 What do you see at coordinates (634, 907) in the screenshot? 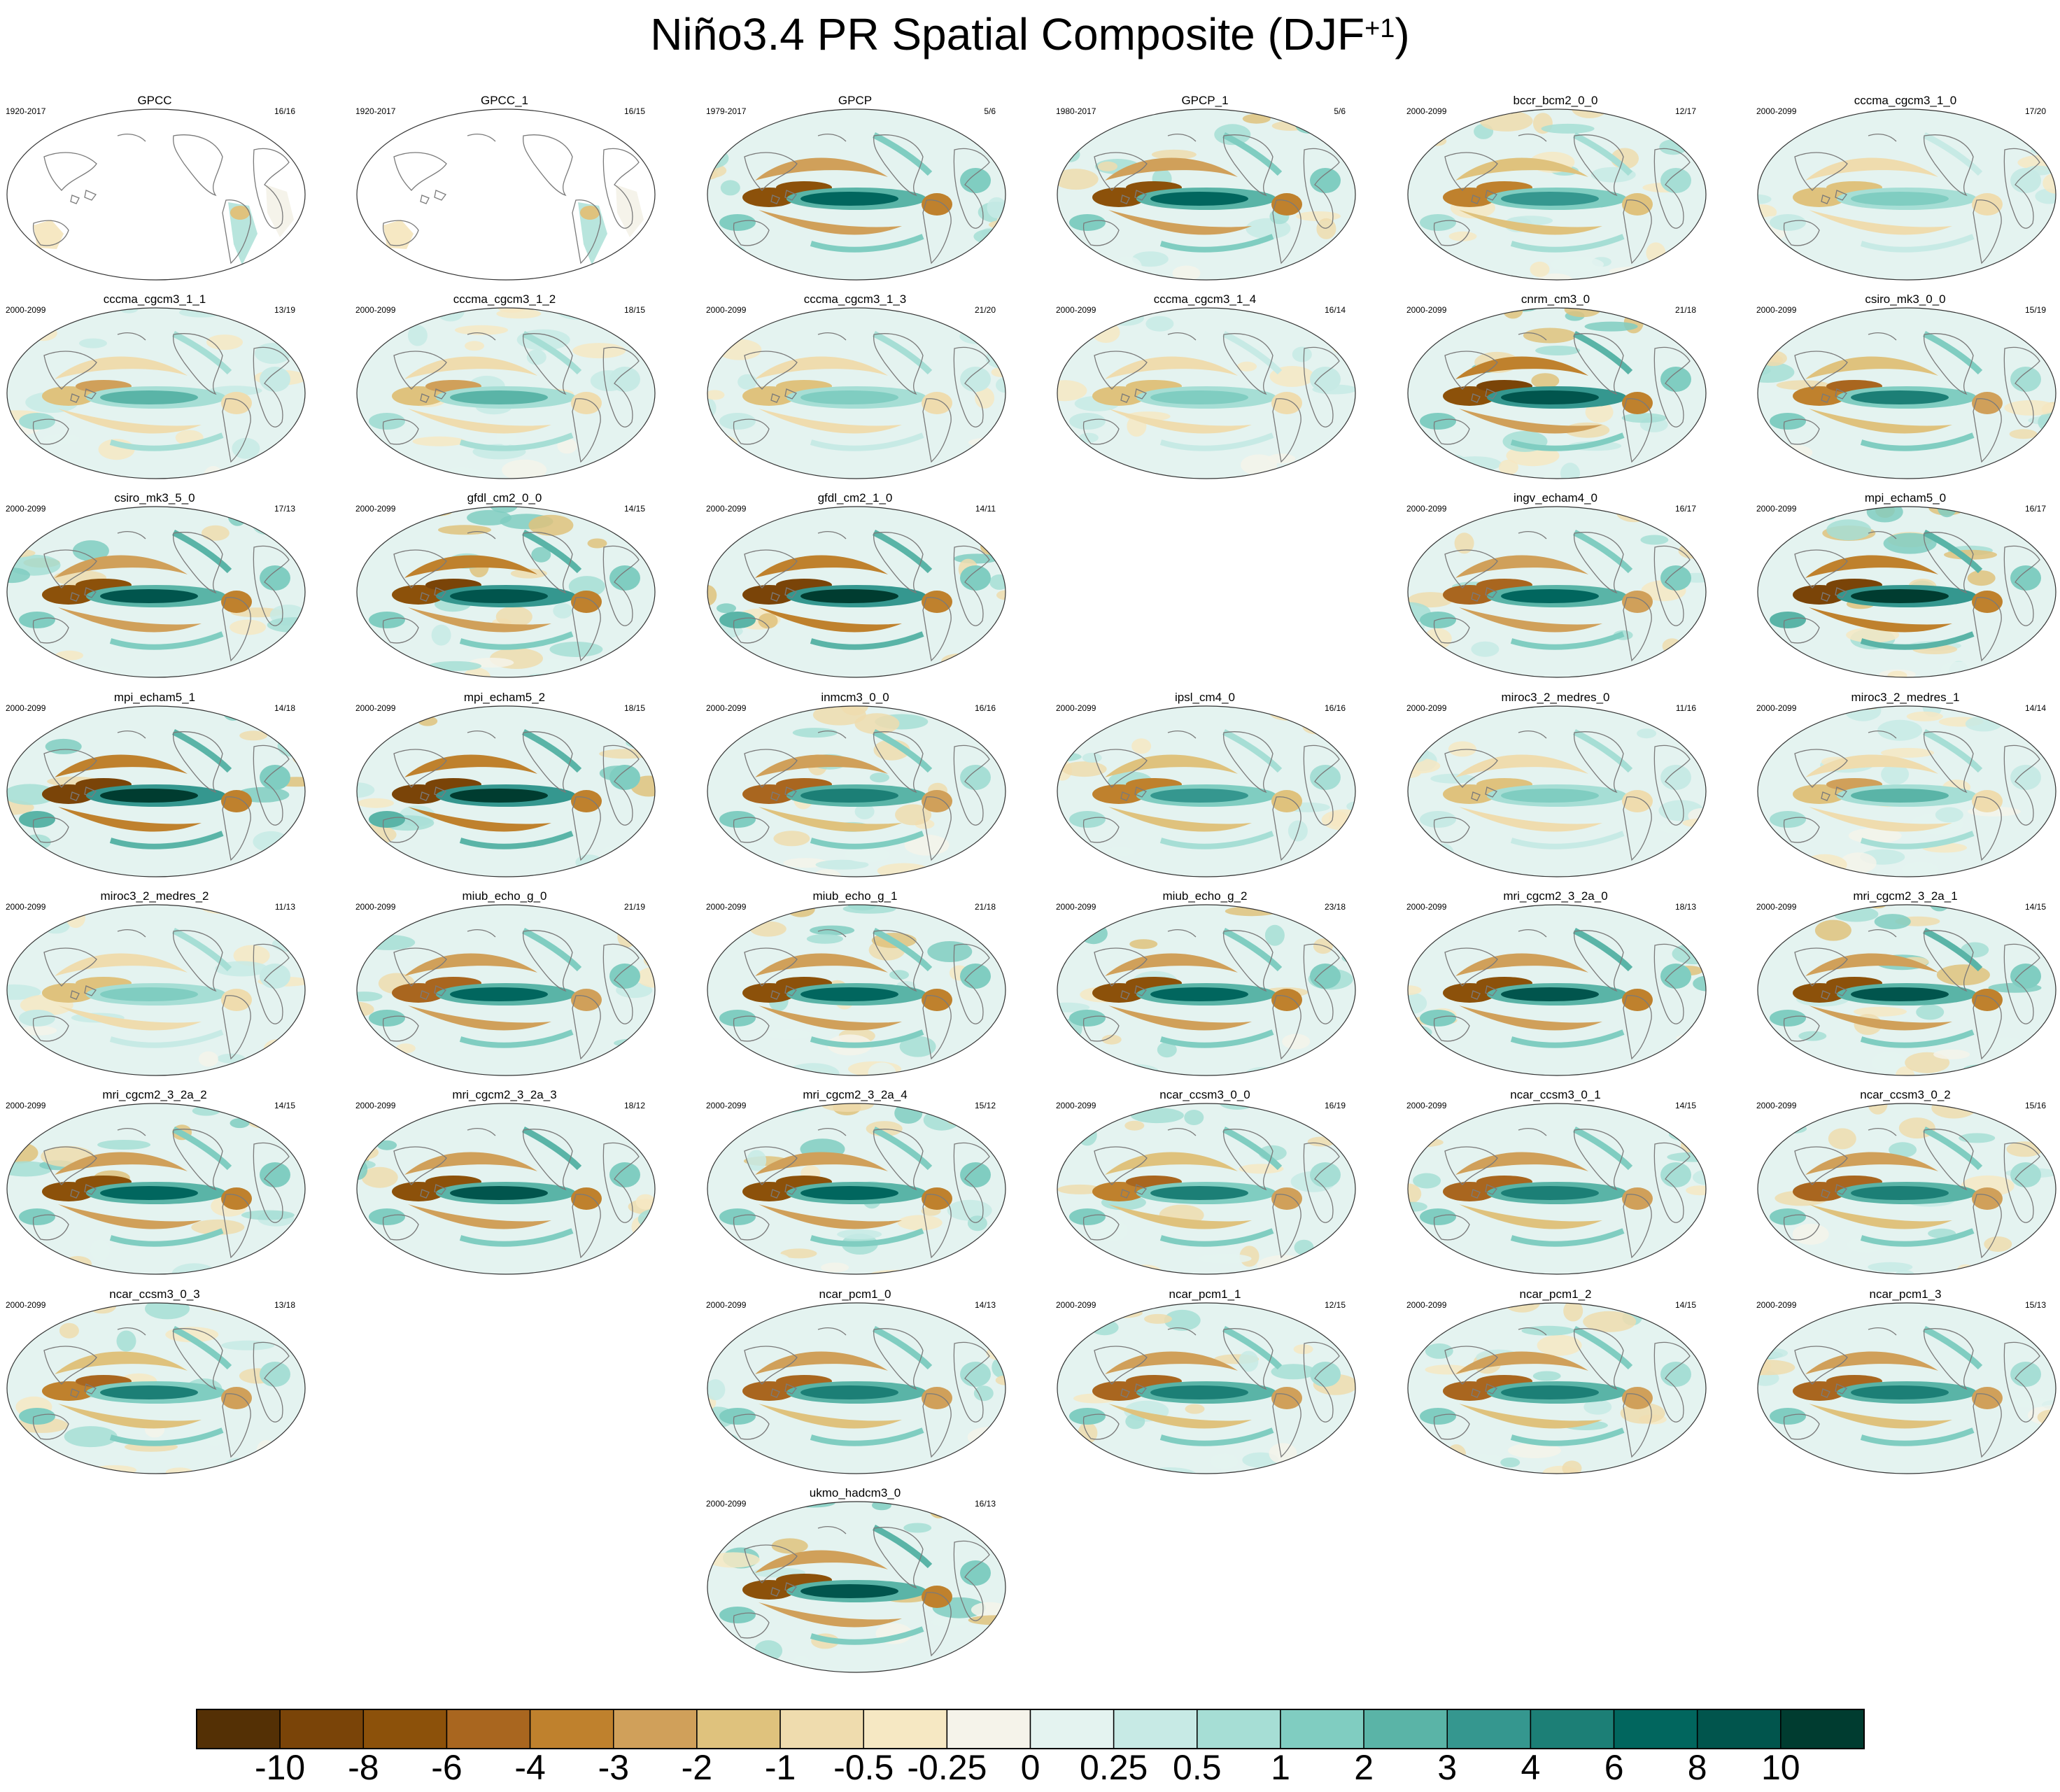
I see `panel-count: 21/19` at bounding box center [634, 907].